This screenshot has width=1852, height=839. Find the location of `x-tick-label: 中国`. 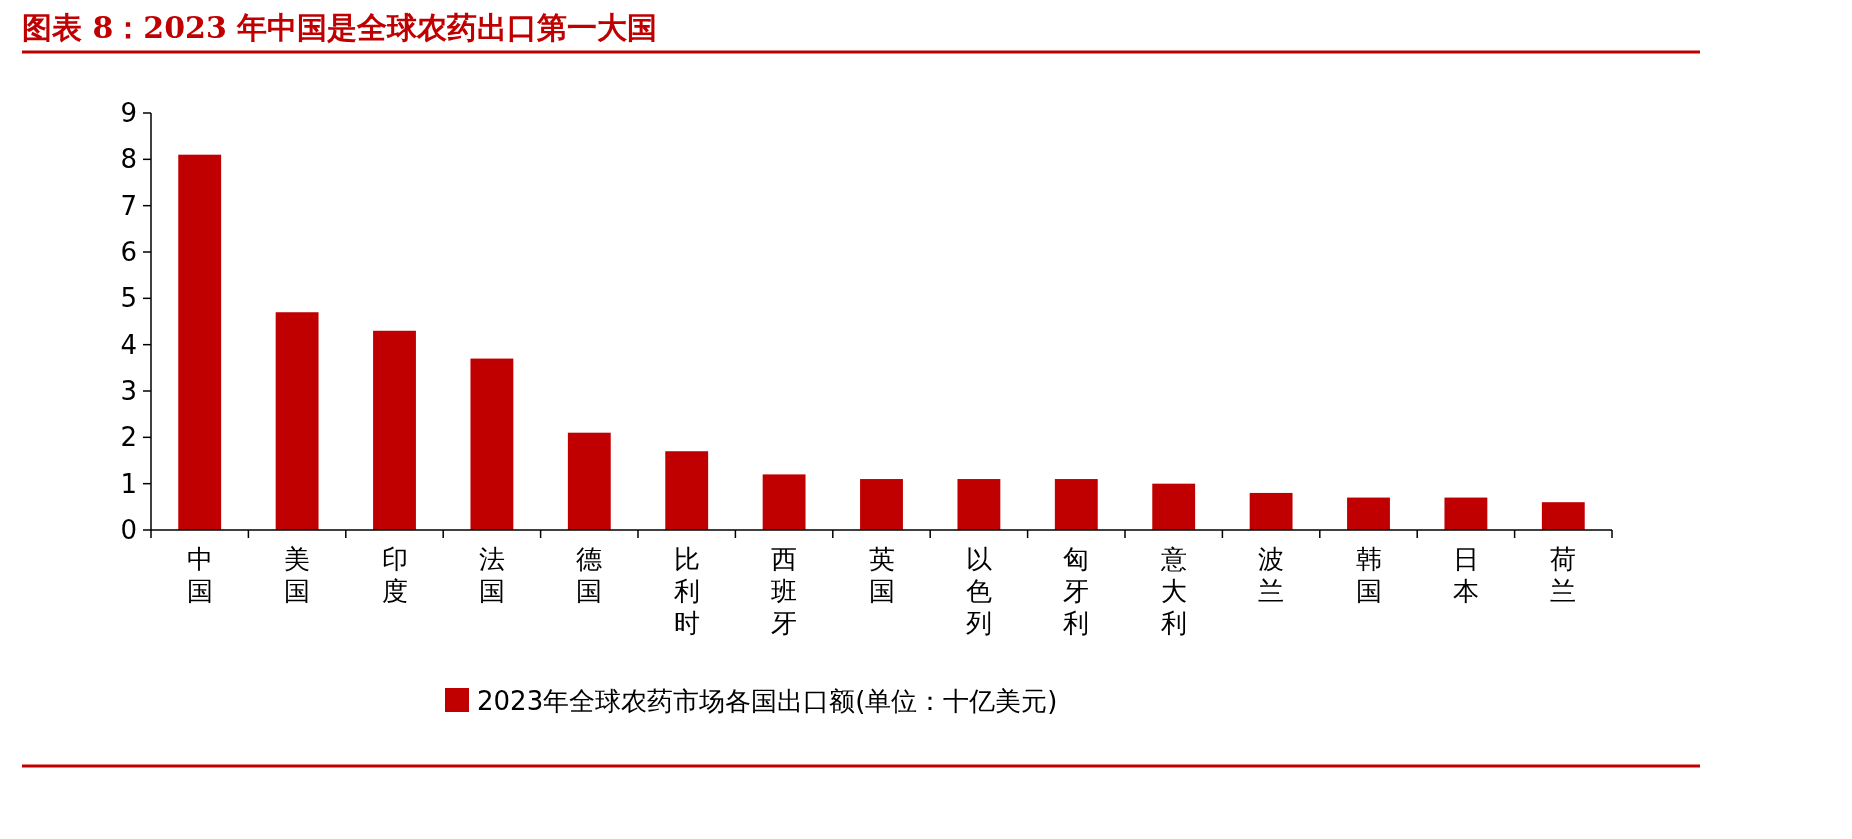

x-tick-label: 中国 is located at coordinates (199, 575).